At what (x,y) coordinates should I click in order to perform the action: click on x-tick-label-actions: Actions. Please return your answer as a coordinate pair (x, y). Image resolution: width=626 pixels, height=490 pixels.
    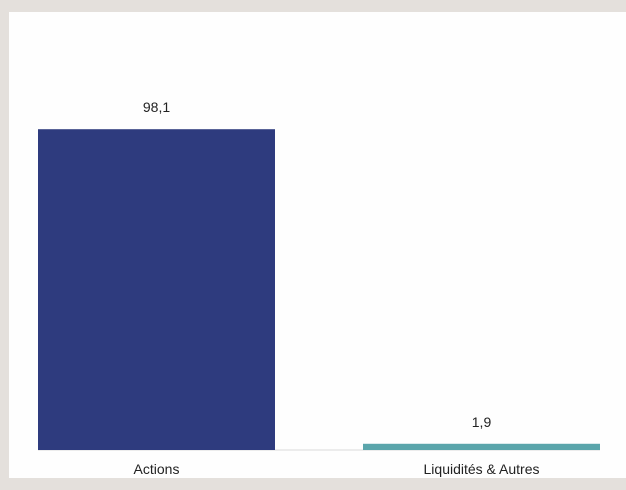
    Looking at the image, I should click on (157, 469).